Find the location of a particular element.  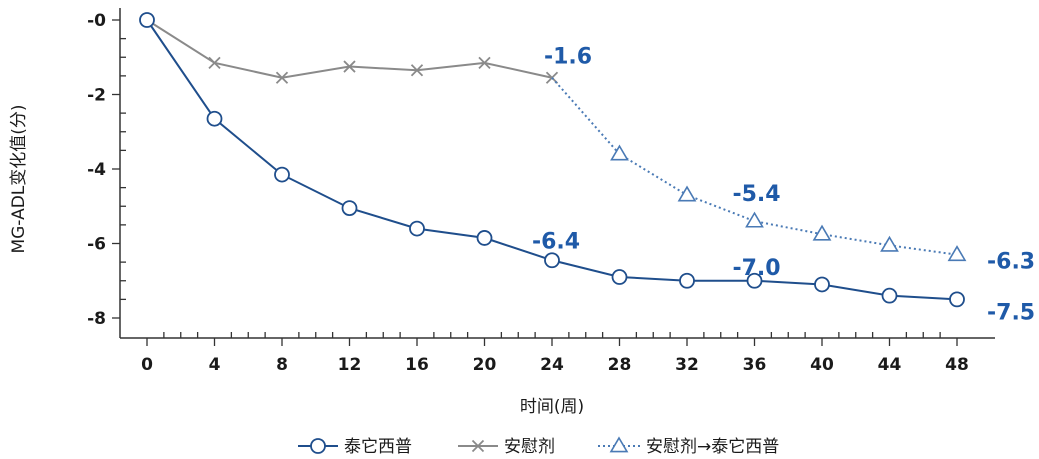

data-label: -6.4 is located at coordinates (556, 241).